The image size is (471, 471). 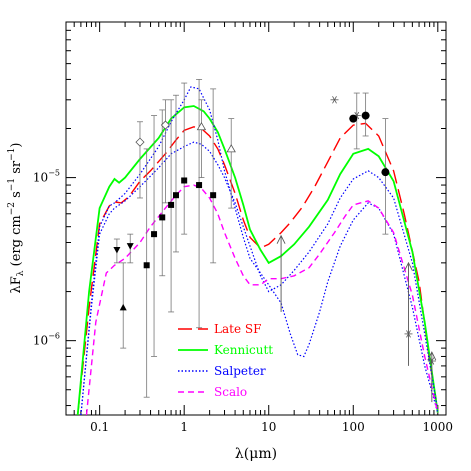 What do you see at coordinates (99, 427) in the screenshot?
I see `x-tick-label: 0.1` at bounding box center [99, 427].